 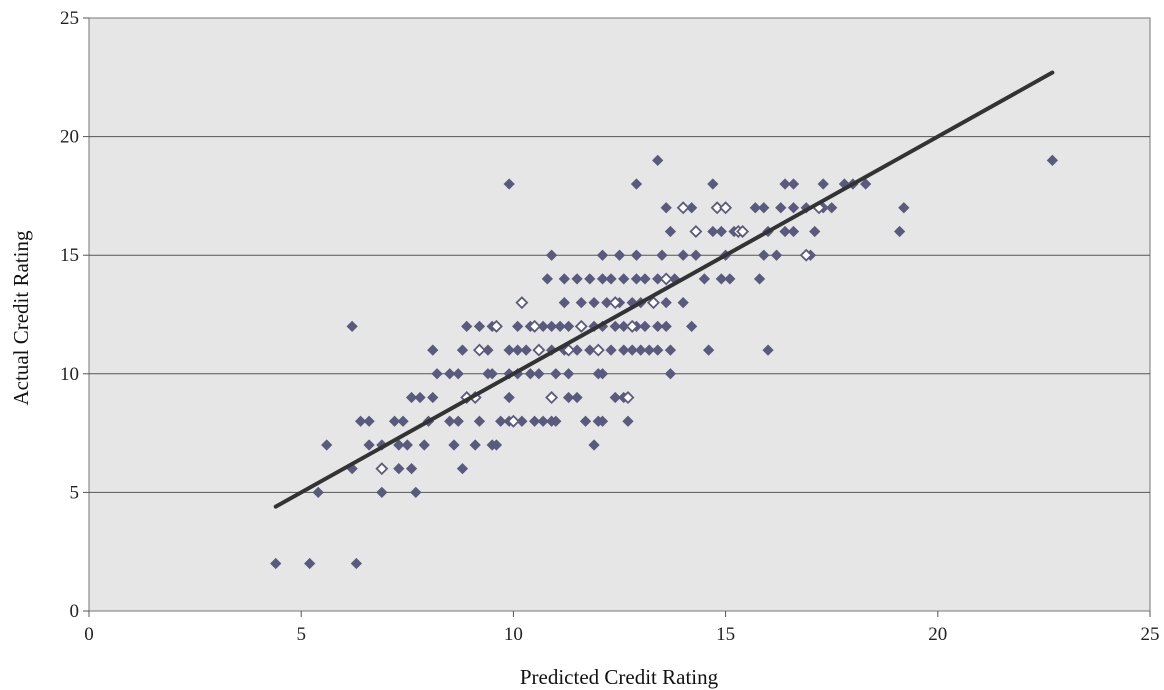 I want to click on x-tick-label: 10, so click(x=513, y=634).